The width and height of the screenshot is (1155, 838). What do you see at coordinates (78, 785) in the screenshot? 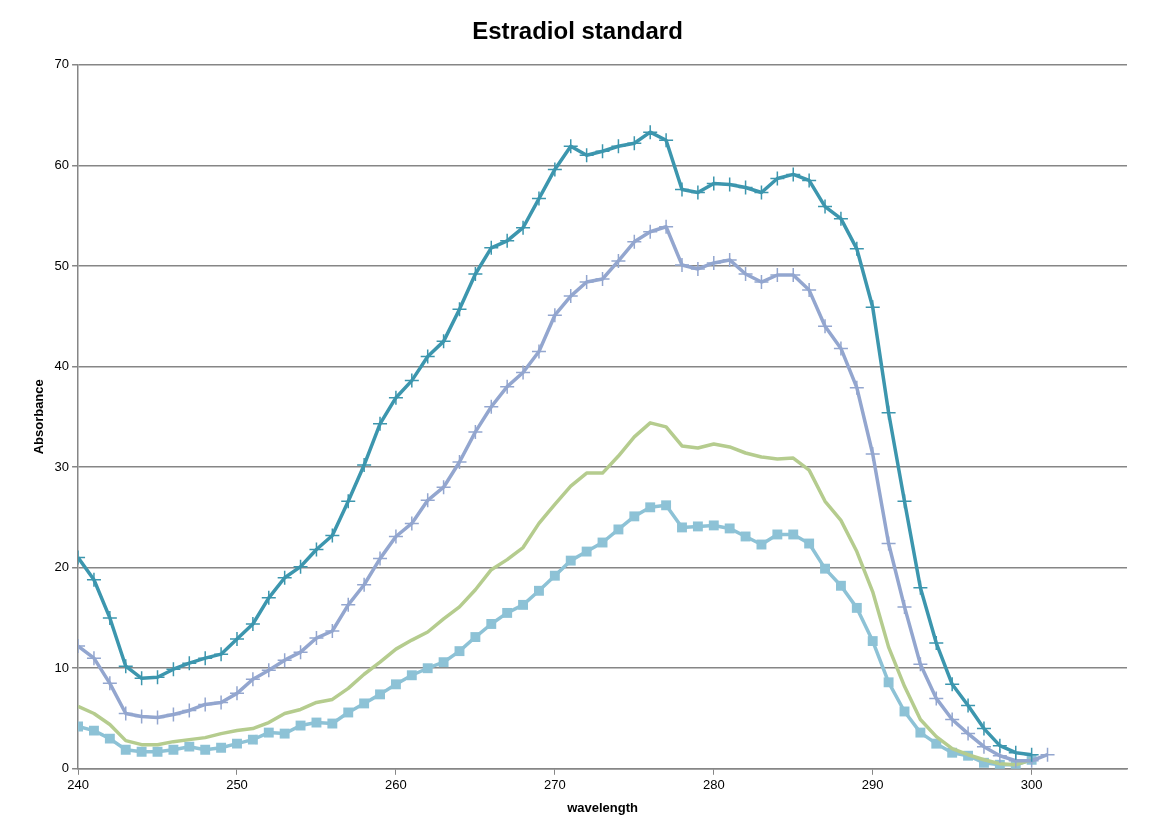
I see `x-tick-label: 240` at bounding box center [78, 785].